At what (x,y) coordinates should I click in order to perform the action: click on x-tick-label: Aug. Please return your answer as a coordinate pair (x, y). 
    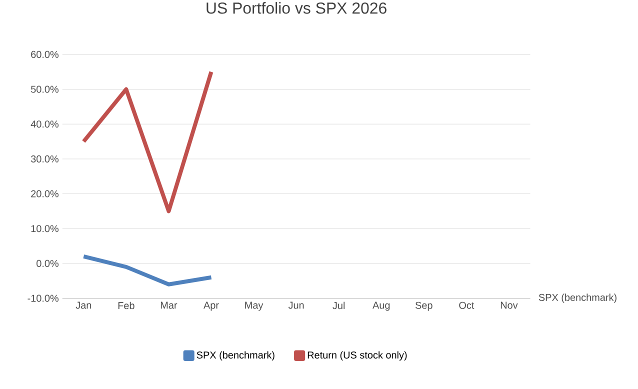
    Looking at the image, I should click on (381, 306).